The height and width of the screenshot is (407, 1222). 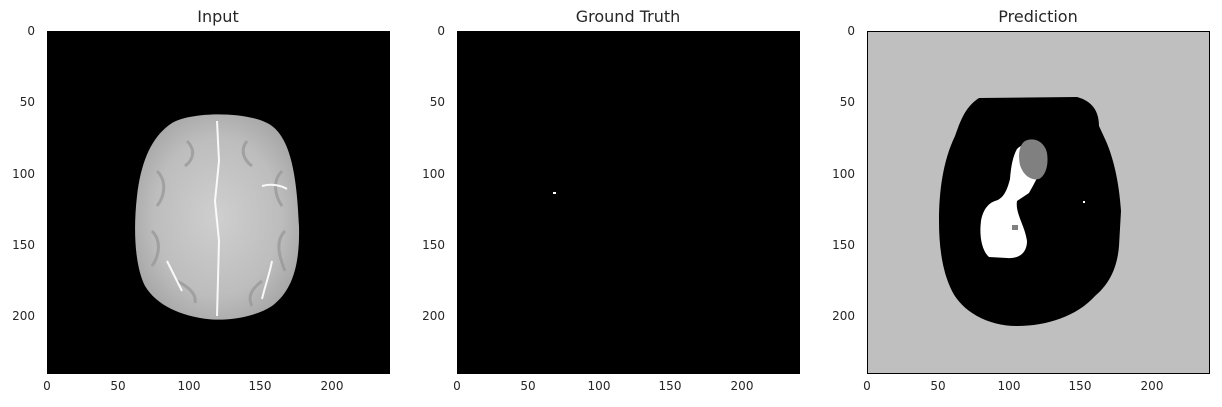 I want to click on prediction-small-gray-spot, so click(x=1015, y=227).